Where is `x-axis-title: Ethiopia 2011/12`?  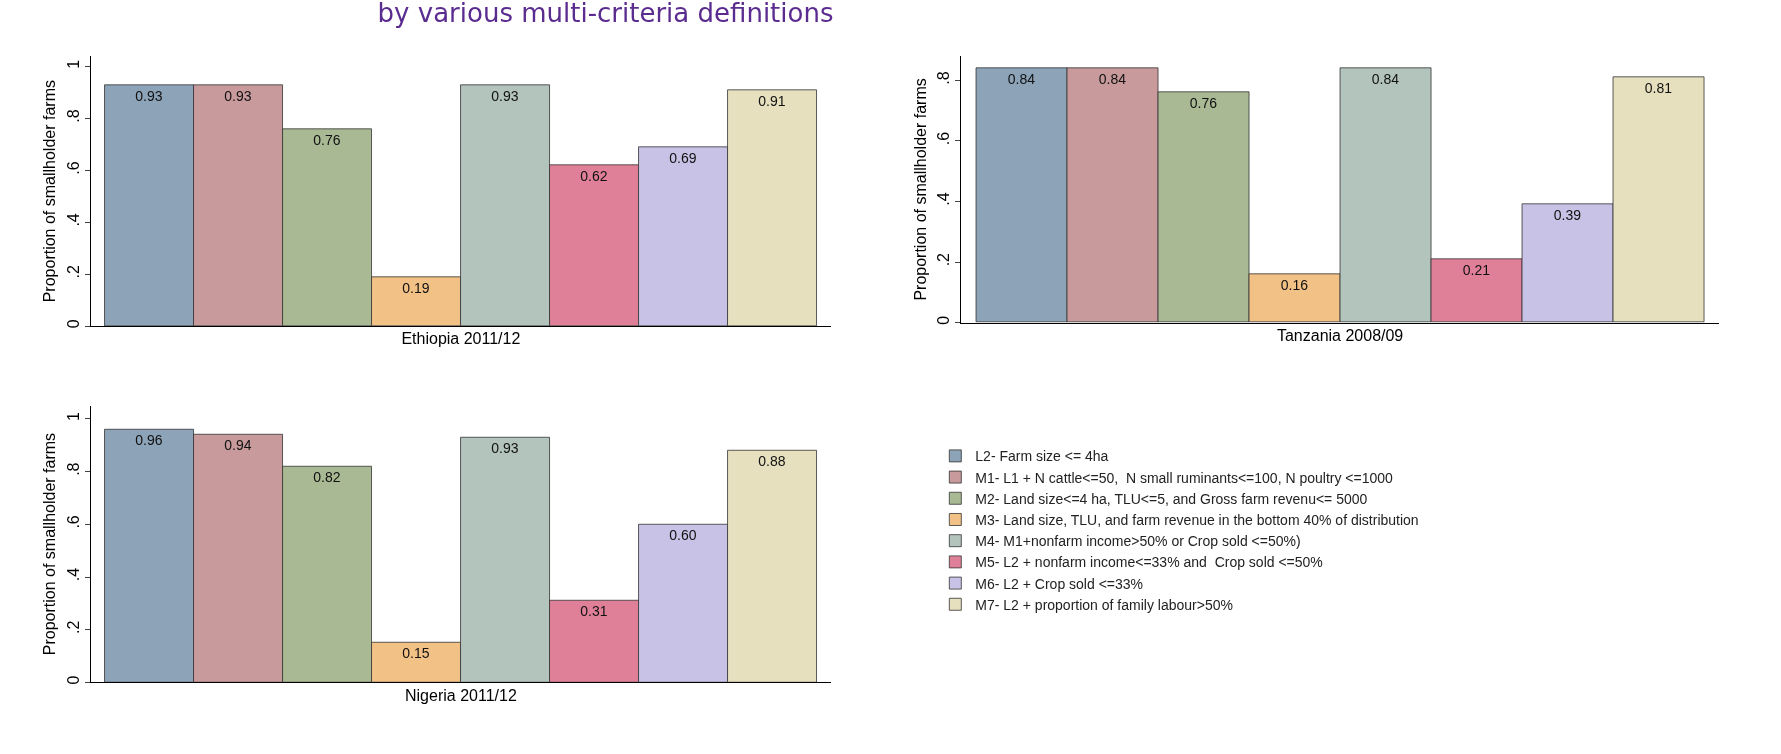
x-axis-title: Ethiopia 2011/12 is located at coordinates (461, 339).